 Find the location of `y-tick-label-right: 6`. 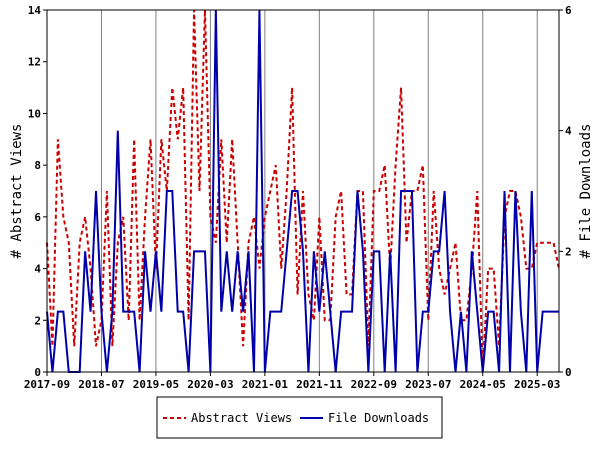

y-tick-label-right: 6 is located at coordinates (568, 10).